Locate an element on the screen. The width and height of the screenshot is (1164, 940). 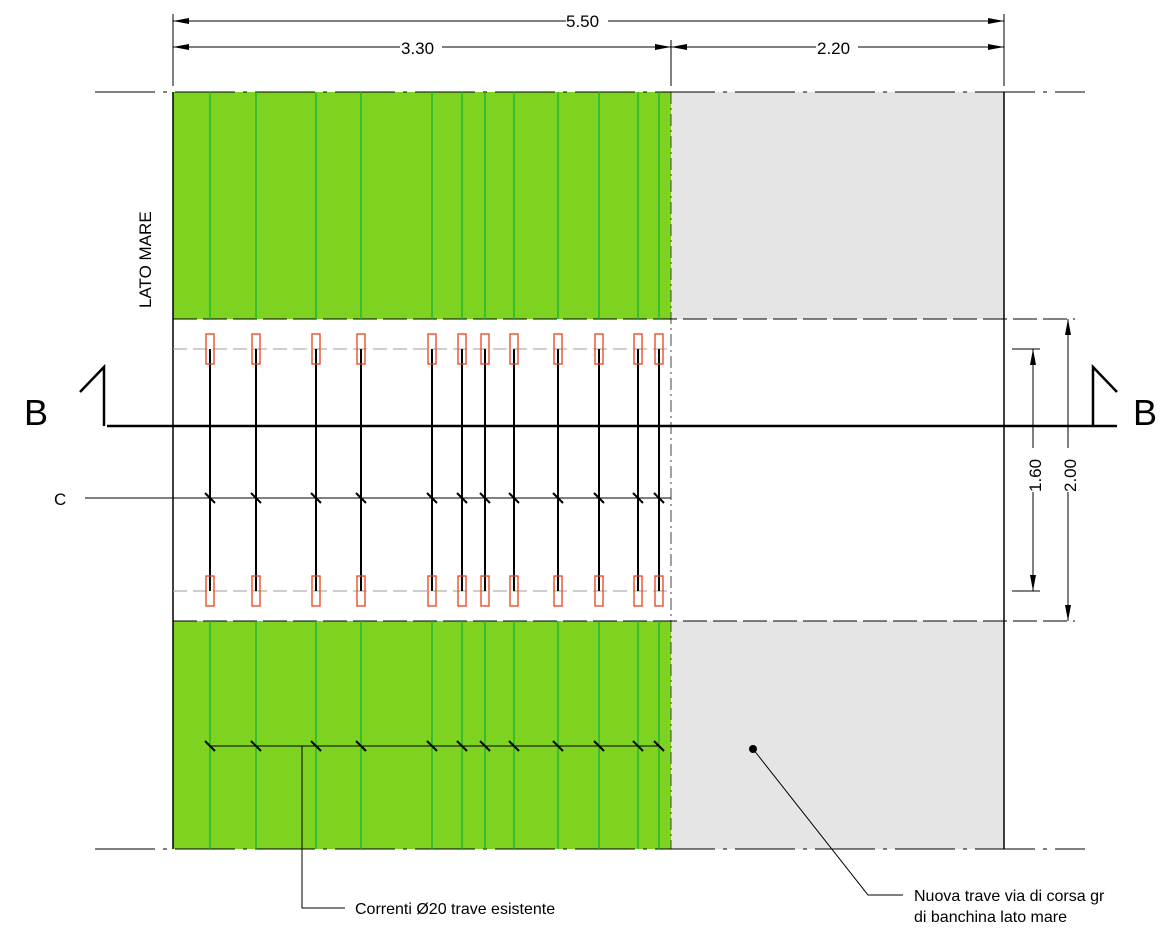
cut-label-c: C is located at coordinates (60, 499).